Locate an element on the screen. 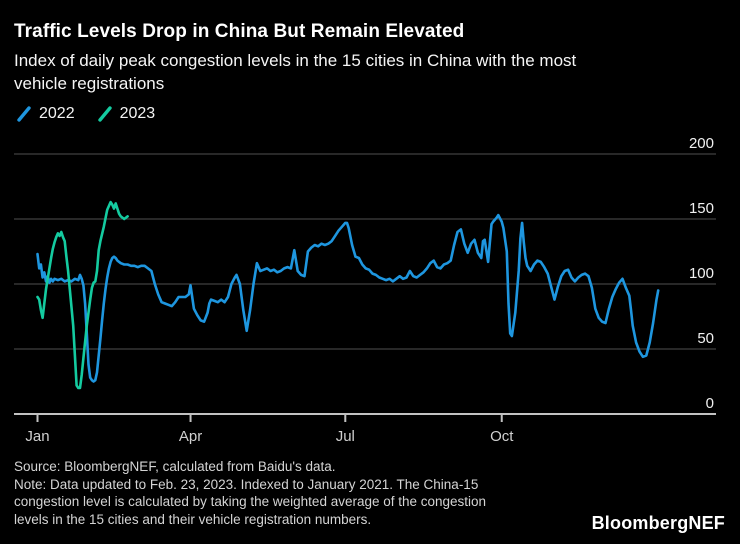  y-axis-label-150: 150 is located at coordinates (701, 208).